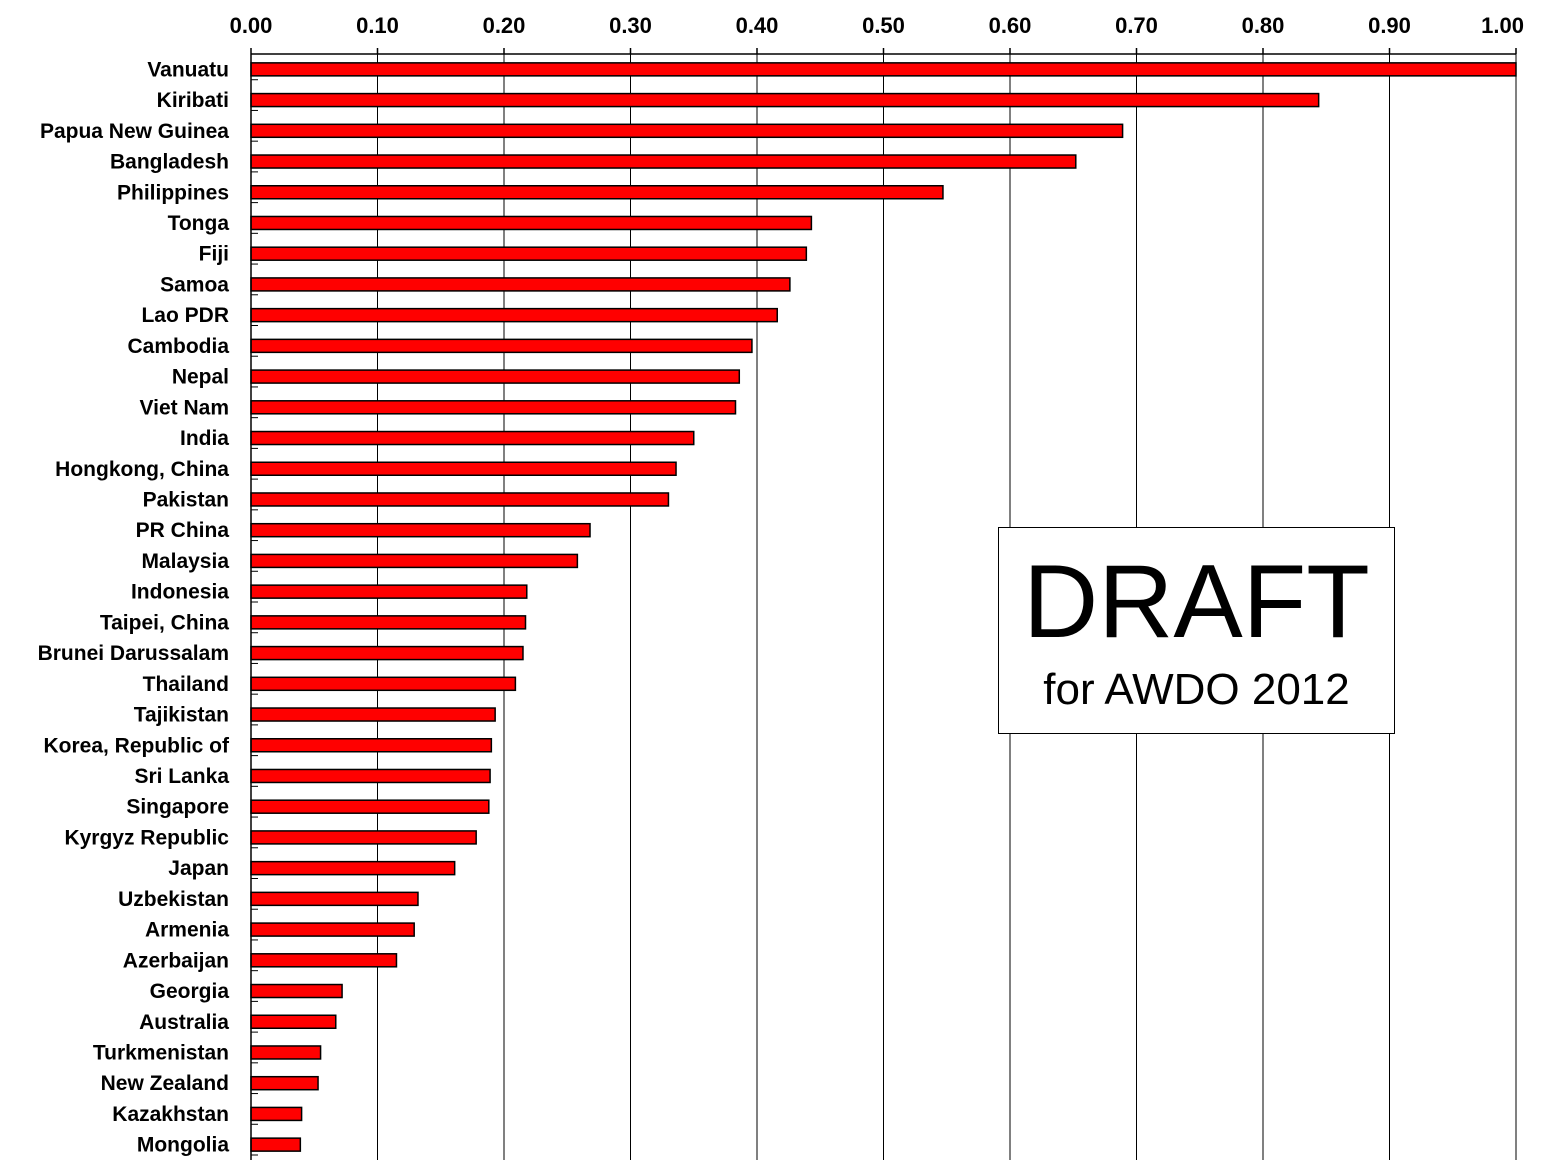  I want to click on bar-samoa, so click(520, 284).